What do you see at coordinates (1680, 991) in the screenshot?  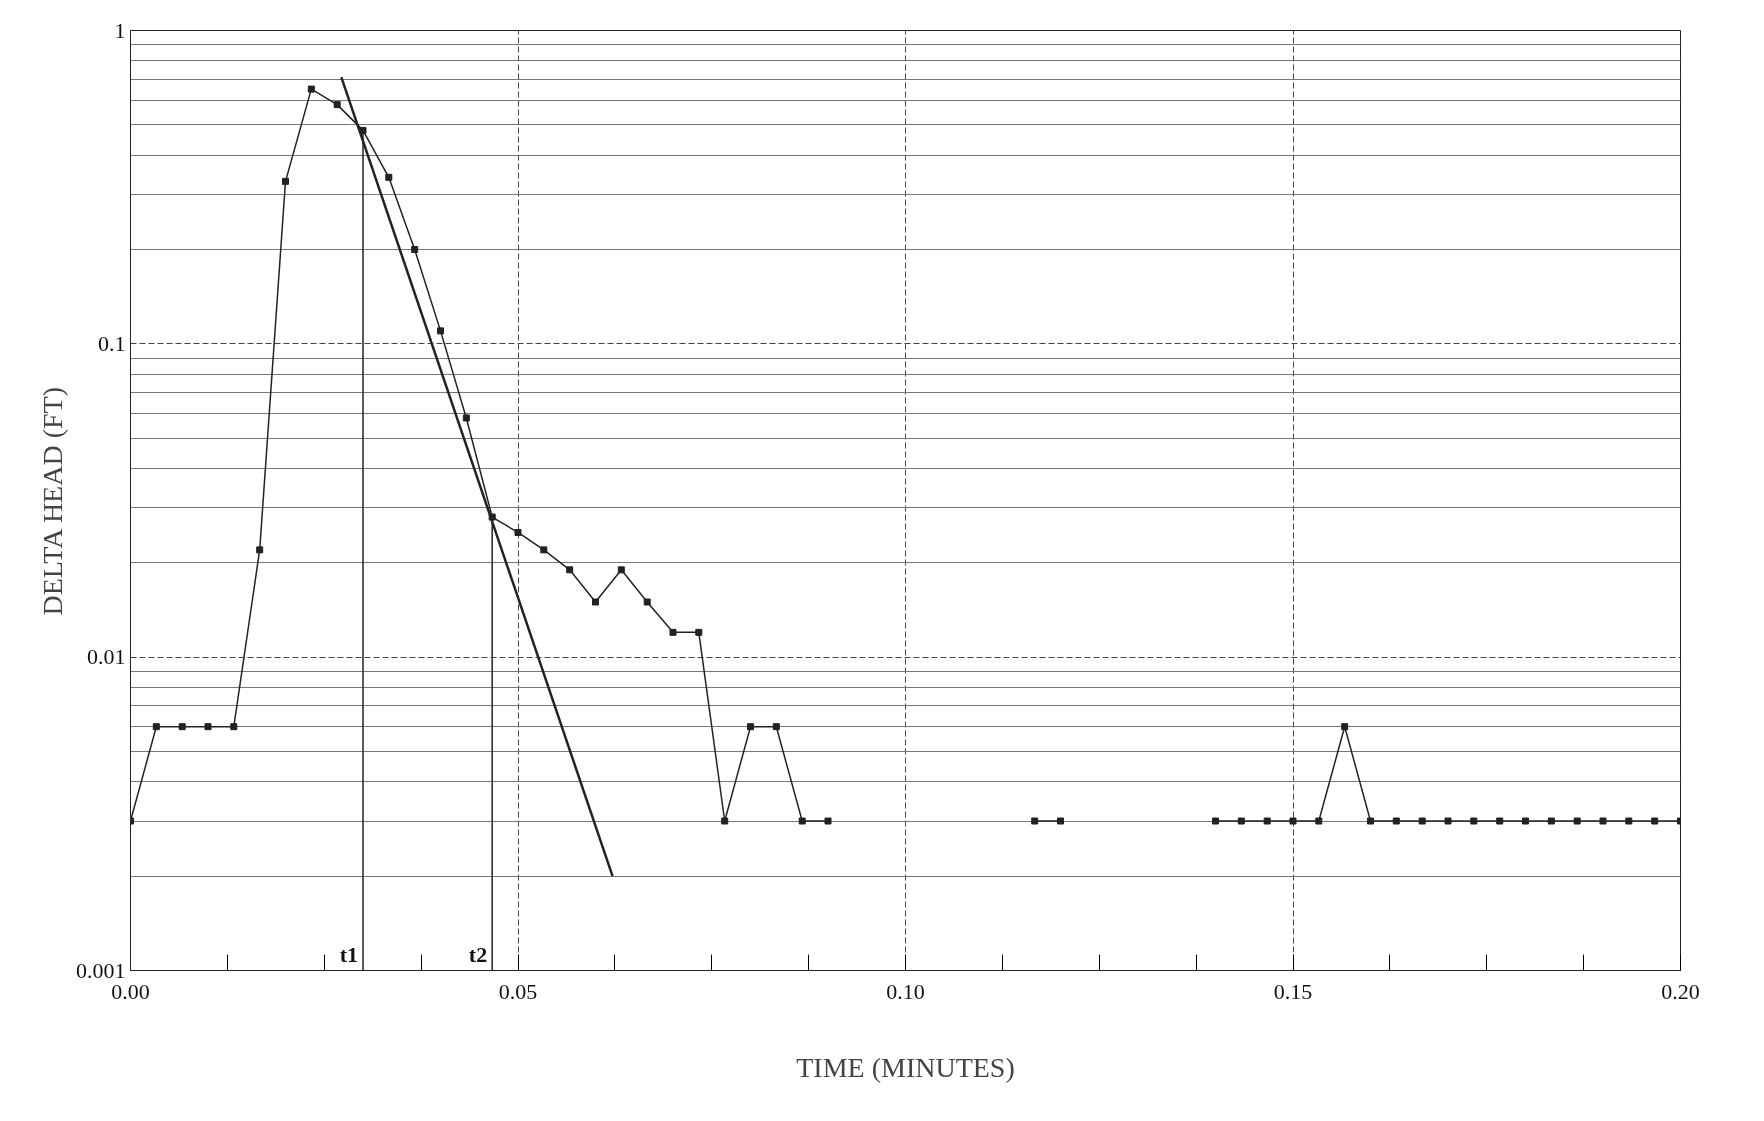 I see `x-tick-label: 0.20` at bounding box center [1680, 991].